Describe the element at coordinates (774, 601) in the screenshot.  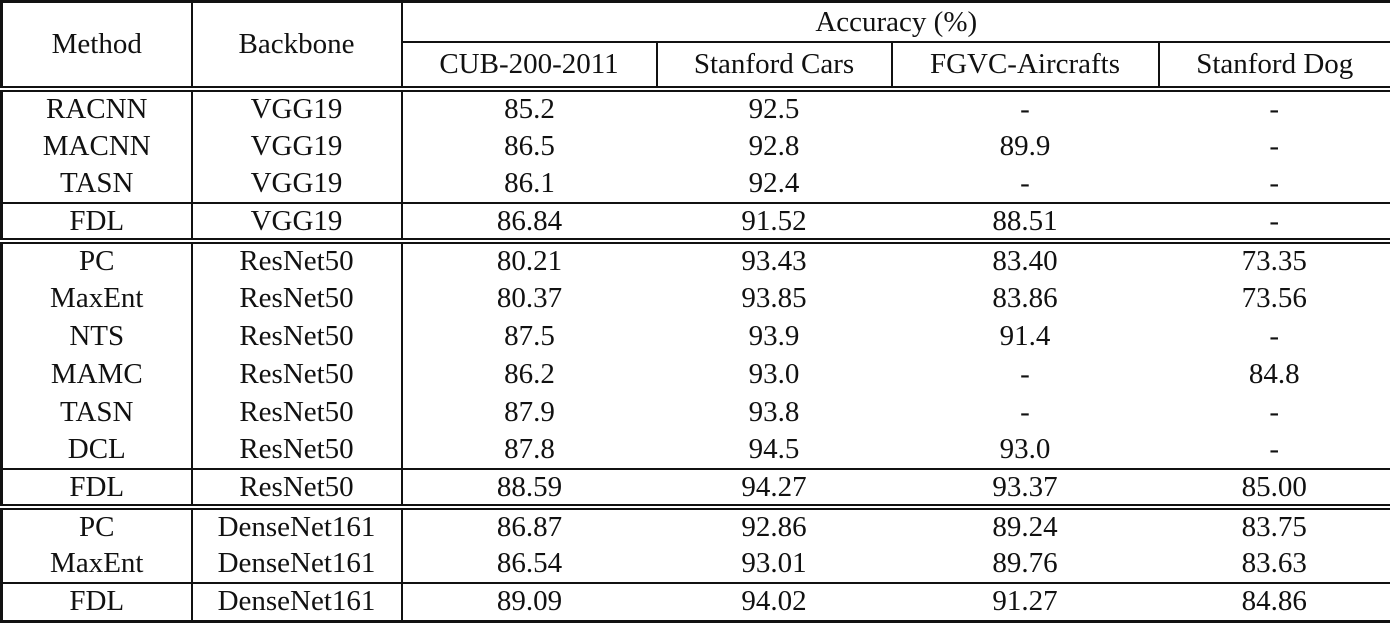
I see `accuracy-cell: 94.02` at that location.